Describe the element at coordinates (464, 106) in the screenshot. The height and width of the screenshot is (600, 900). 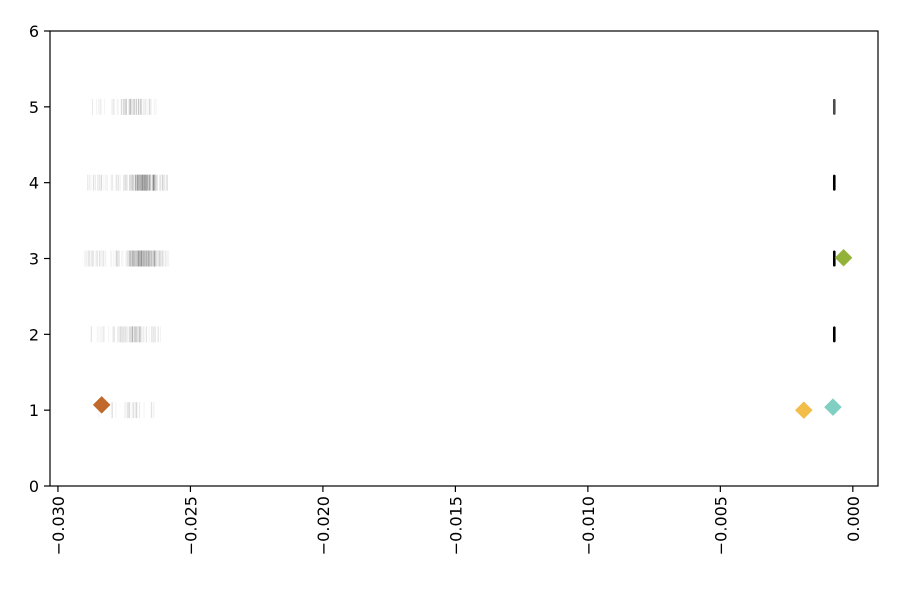
I see `strip-row-y5` at that location.